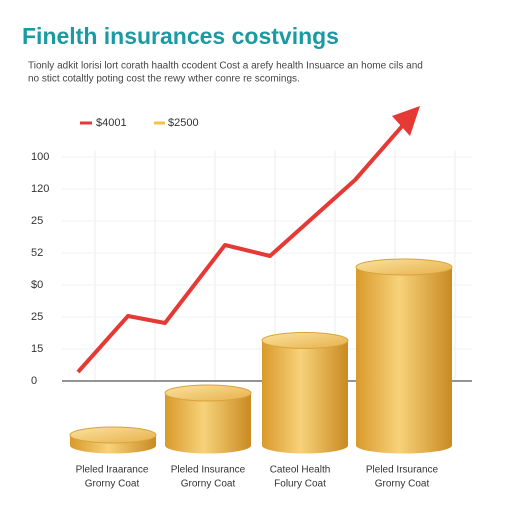 Image resolution: width=512 pixels, height=512 pixels. What do you see at coordinates (40, 157) in the screenshot?
I see `axis-label: 100` at bounding box center [40, 157].